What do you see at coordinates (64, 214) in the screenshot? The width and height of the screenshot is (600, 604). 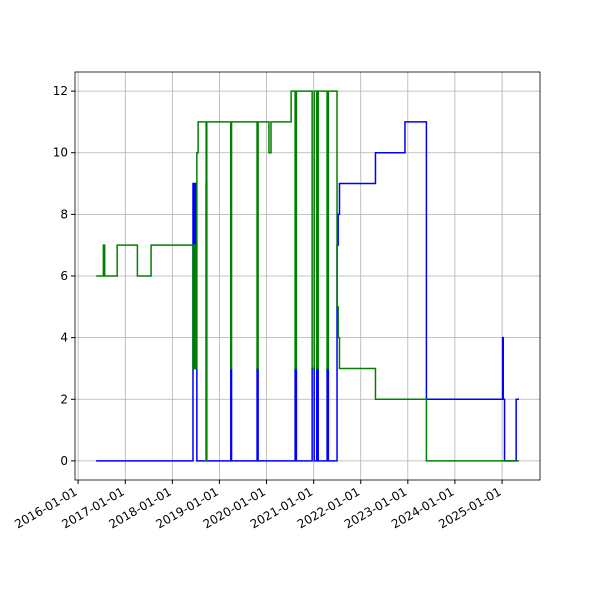 I see `y-tick-label: 8` at bounding box center [64, 214].